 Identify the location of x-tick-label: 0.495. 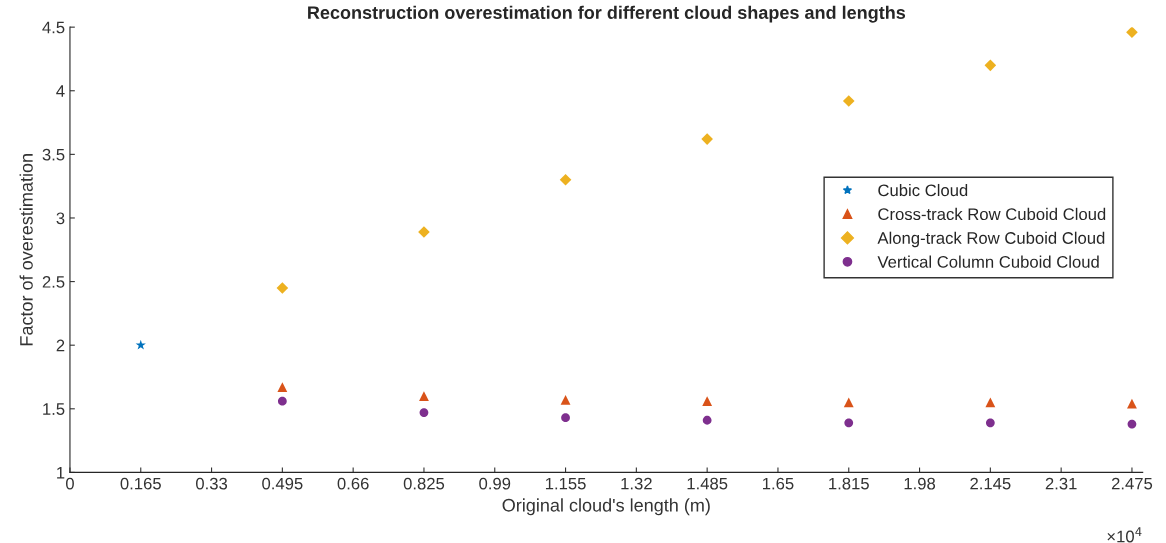
(282, 483).